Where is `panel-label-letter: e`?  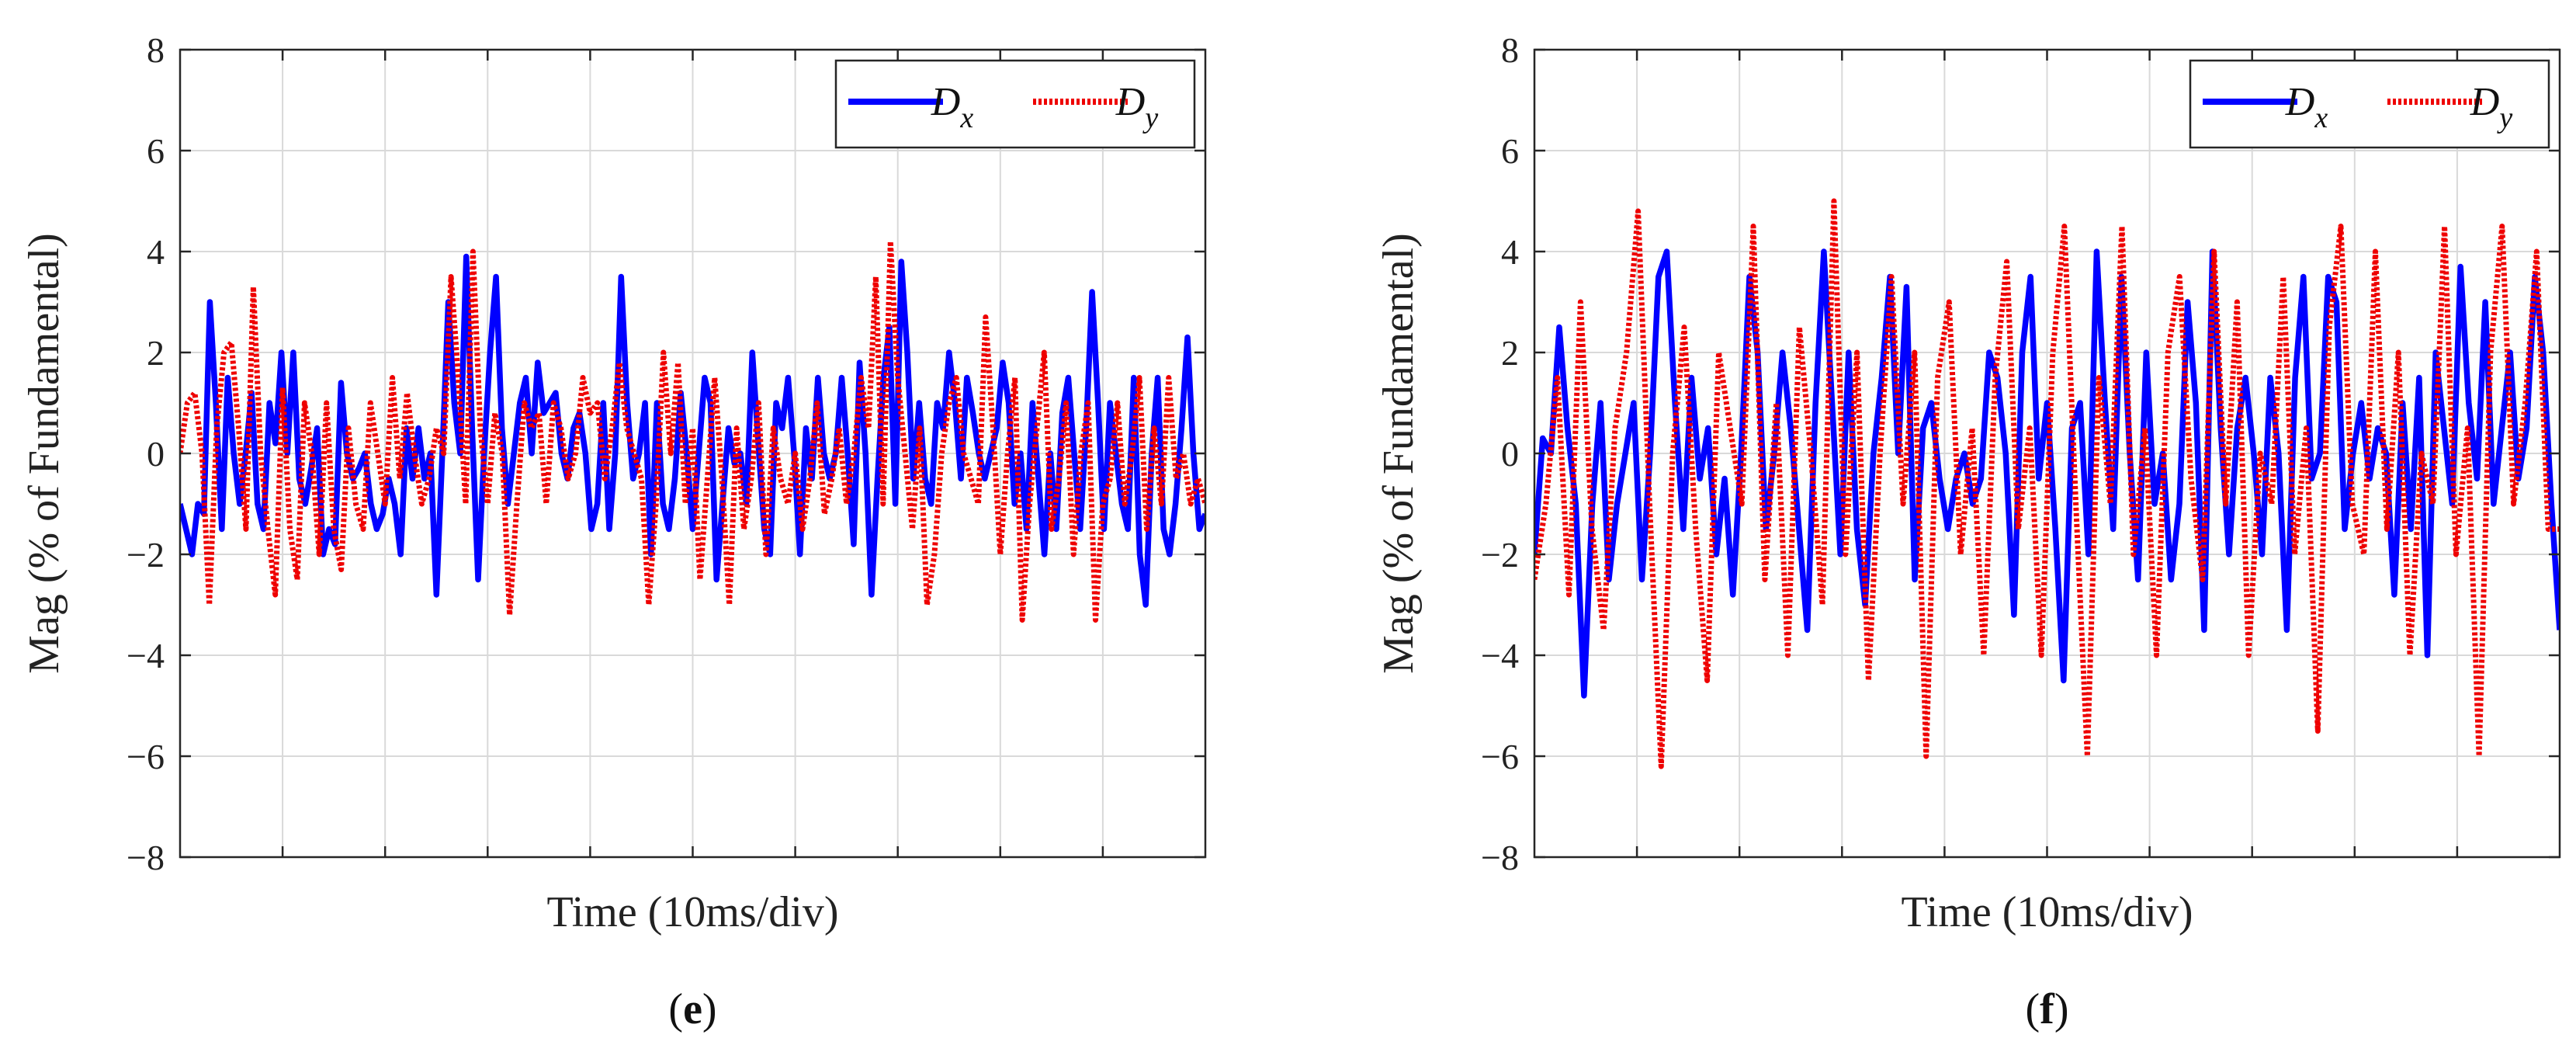
panel-label-letter: e is located at coordinates (692, 1009).